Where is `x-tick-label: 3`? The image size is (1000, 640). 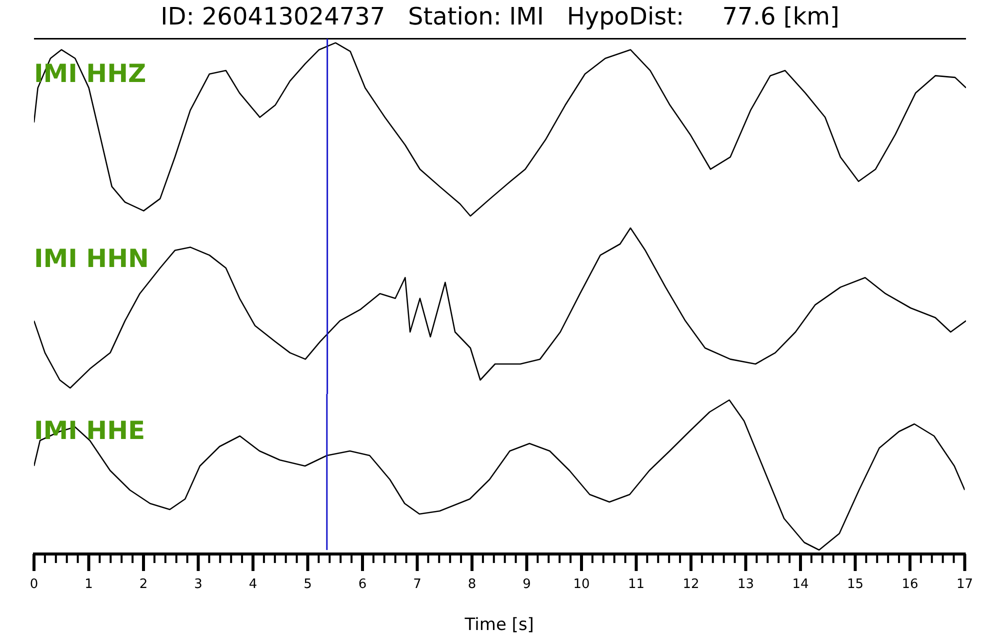
x-tick-label: 3 is located at coordinates (198, 584).